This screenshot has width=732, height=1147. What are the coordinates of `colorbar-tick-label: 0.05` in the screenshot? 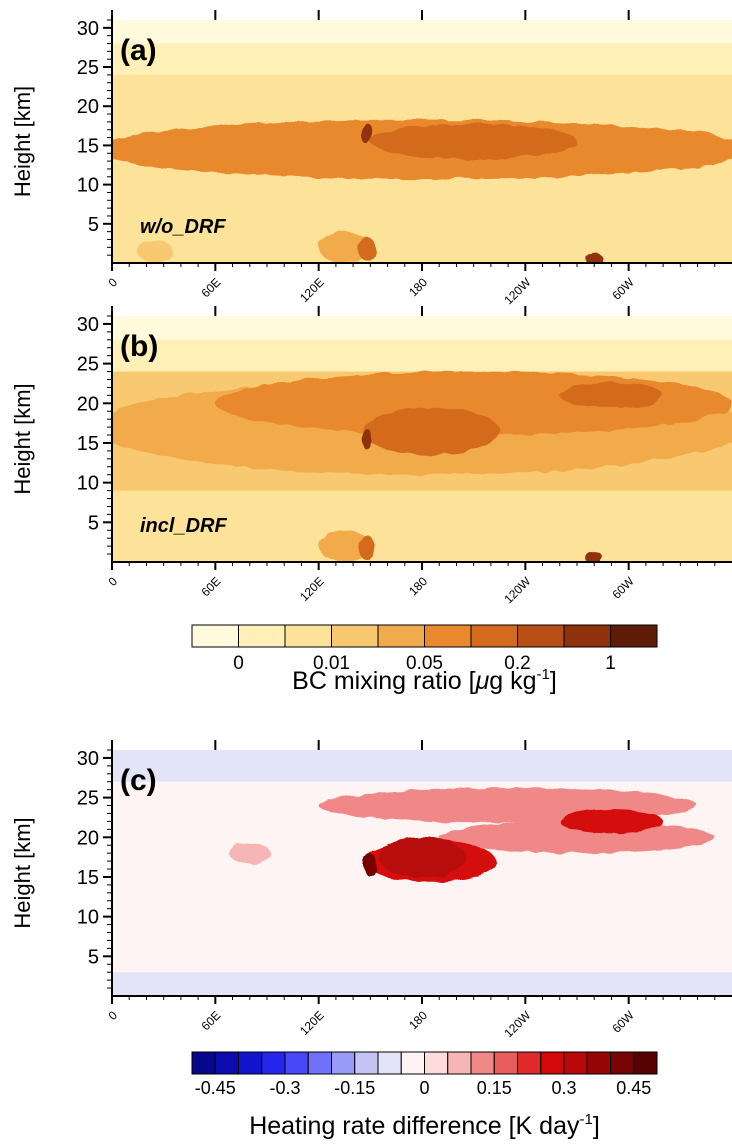 It's located at (424, 663).